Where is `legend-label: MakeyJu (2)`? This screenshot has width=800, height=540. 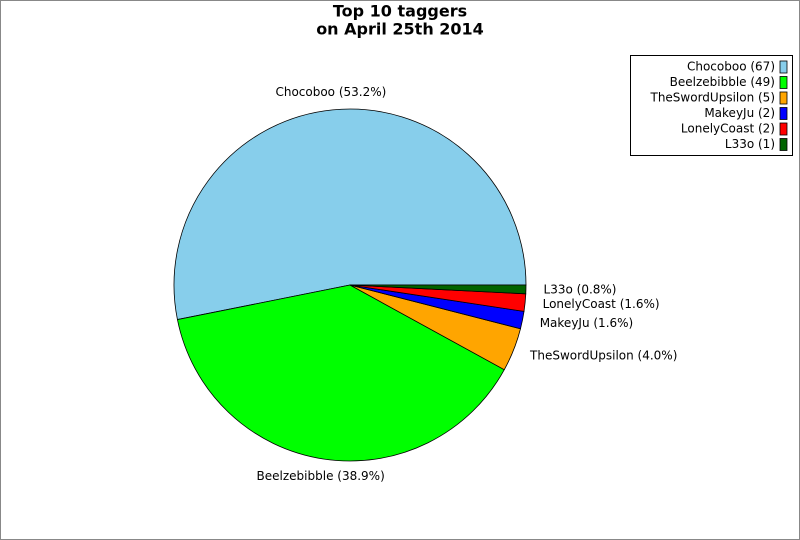
legend-label: MakeyJu (2) is located at coordinates (739, 113).